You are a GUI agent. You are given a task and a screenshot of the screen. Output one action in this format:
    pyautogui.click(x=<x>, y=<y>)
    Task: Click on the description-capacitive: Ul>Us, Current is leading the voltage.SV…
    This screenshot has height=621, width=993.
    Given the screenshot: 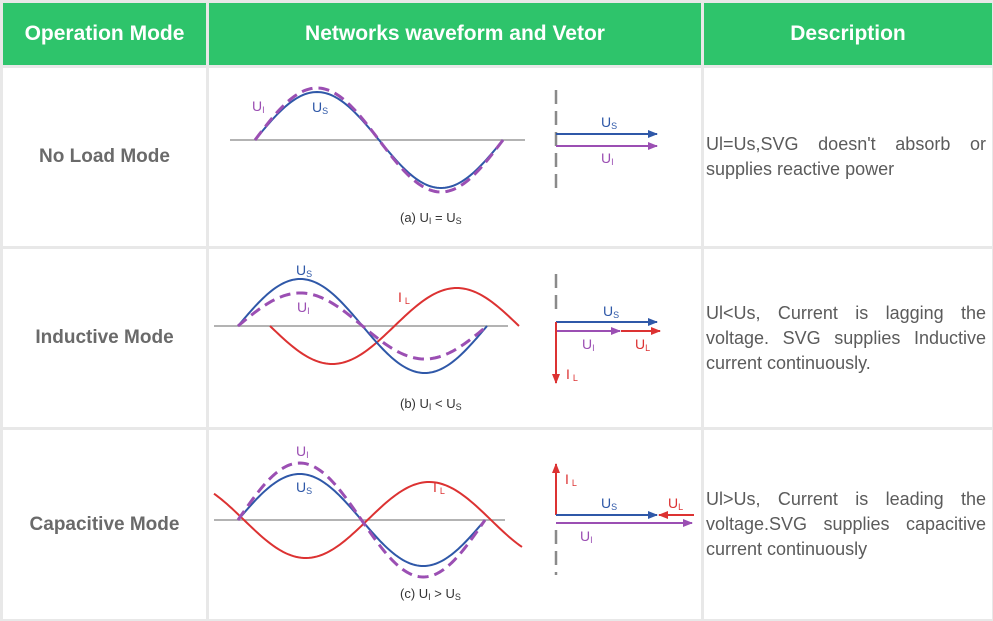 What is the action you would take?
    pyautogui.click(x=848, y=524)
    